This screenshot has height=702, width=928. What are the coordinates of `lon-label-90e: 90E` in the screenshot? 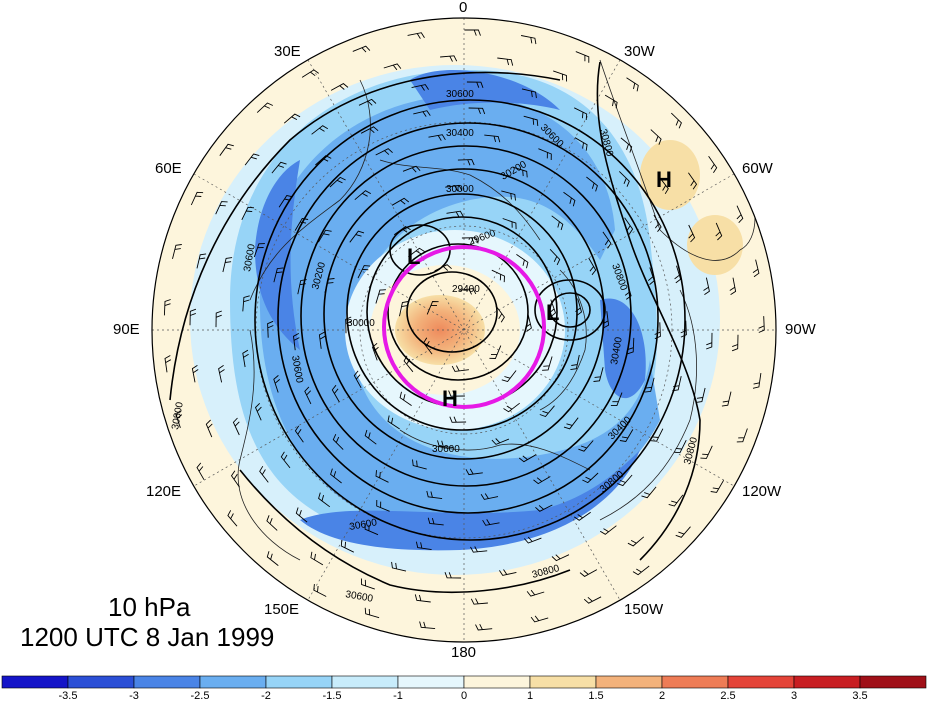 It's located at (126, 329).